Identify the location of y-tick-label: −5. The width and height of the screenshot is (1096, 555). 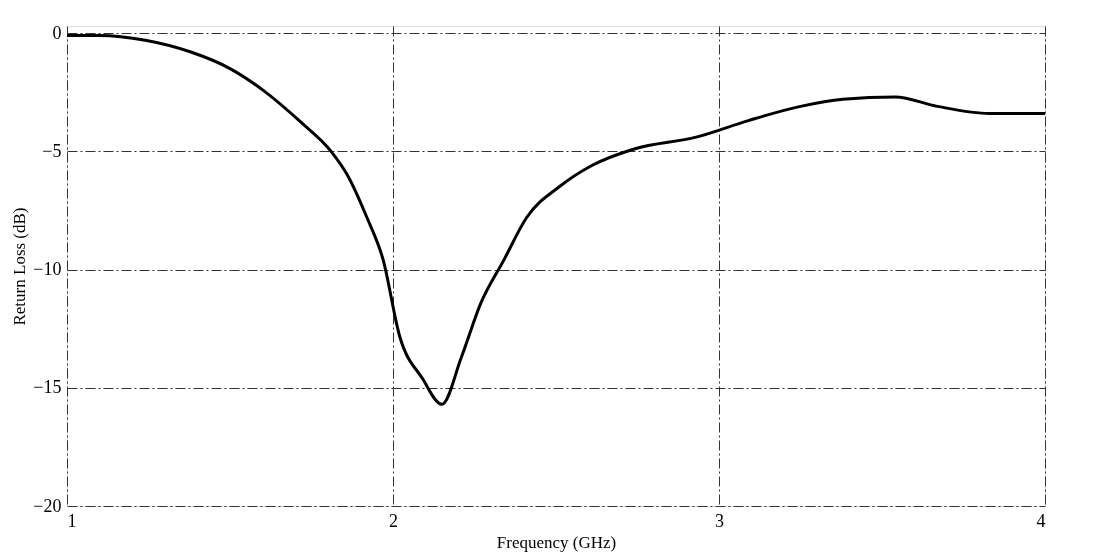
(52, 150).